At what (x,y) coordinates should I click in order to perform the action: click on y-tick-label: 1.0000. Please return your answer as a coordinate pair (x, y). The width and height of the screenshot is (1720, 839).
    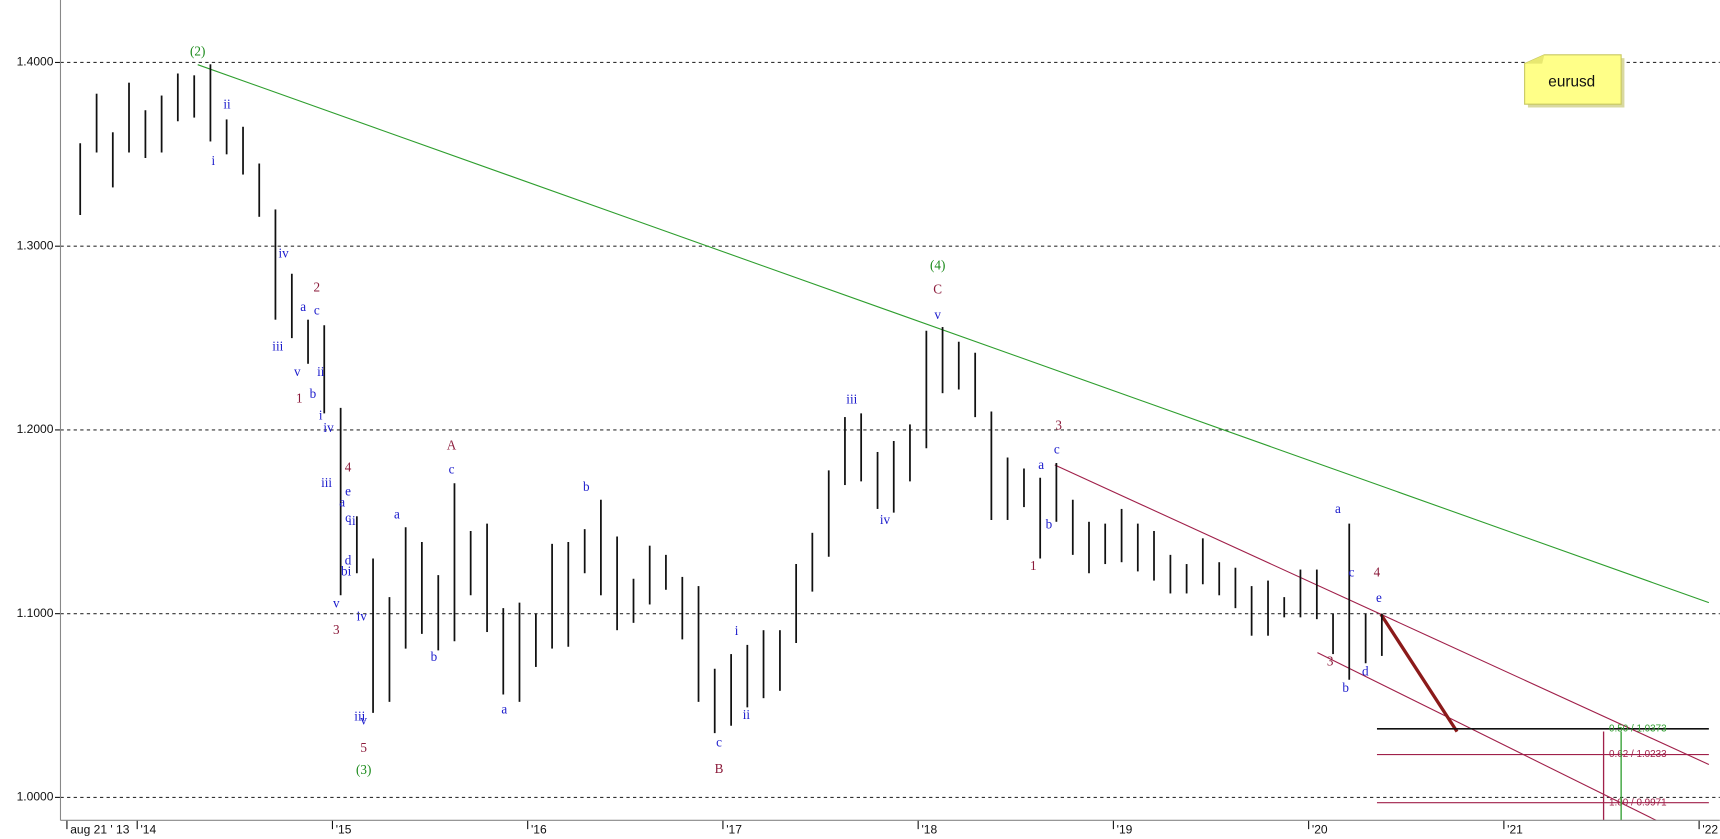
    Looking at the image, I should click on (35, 797).